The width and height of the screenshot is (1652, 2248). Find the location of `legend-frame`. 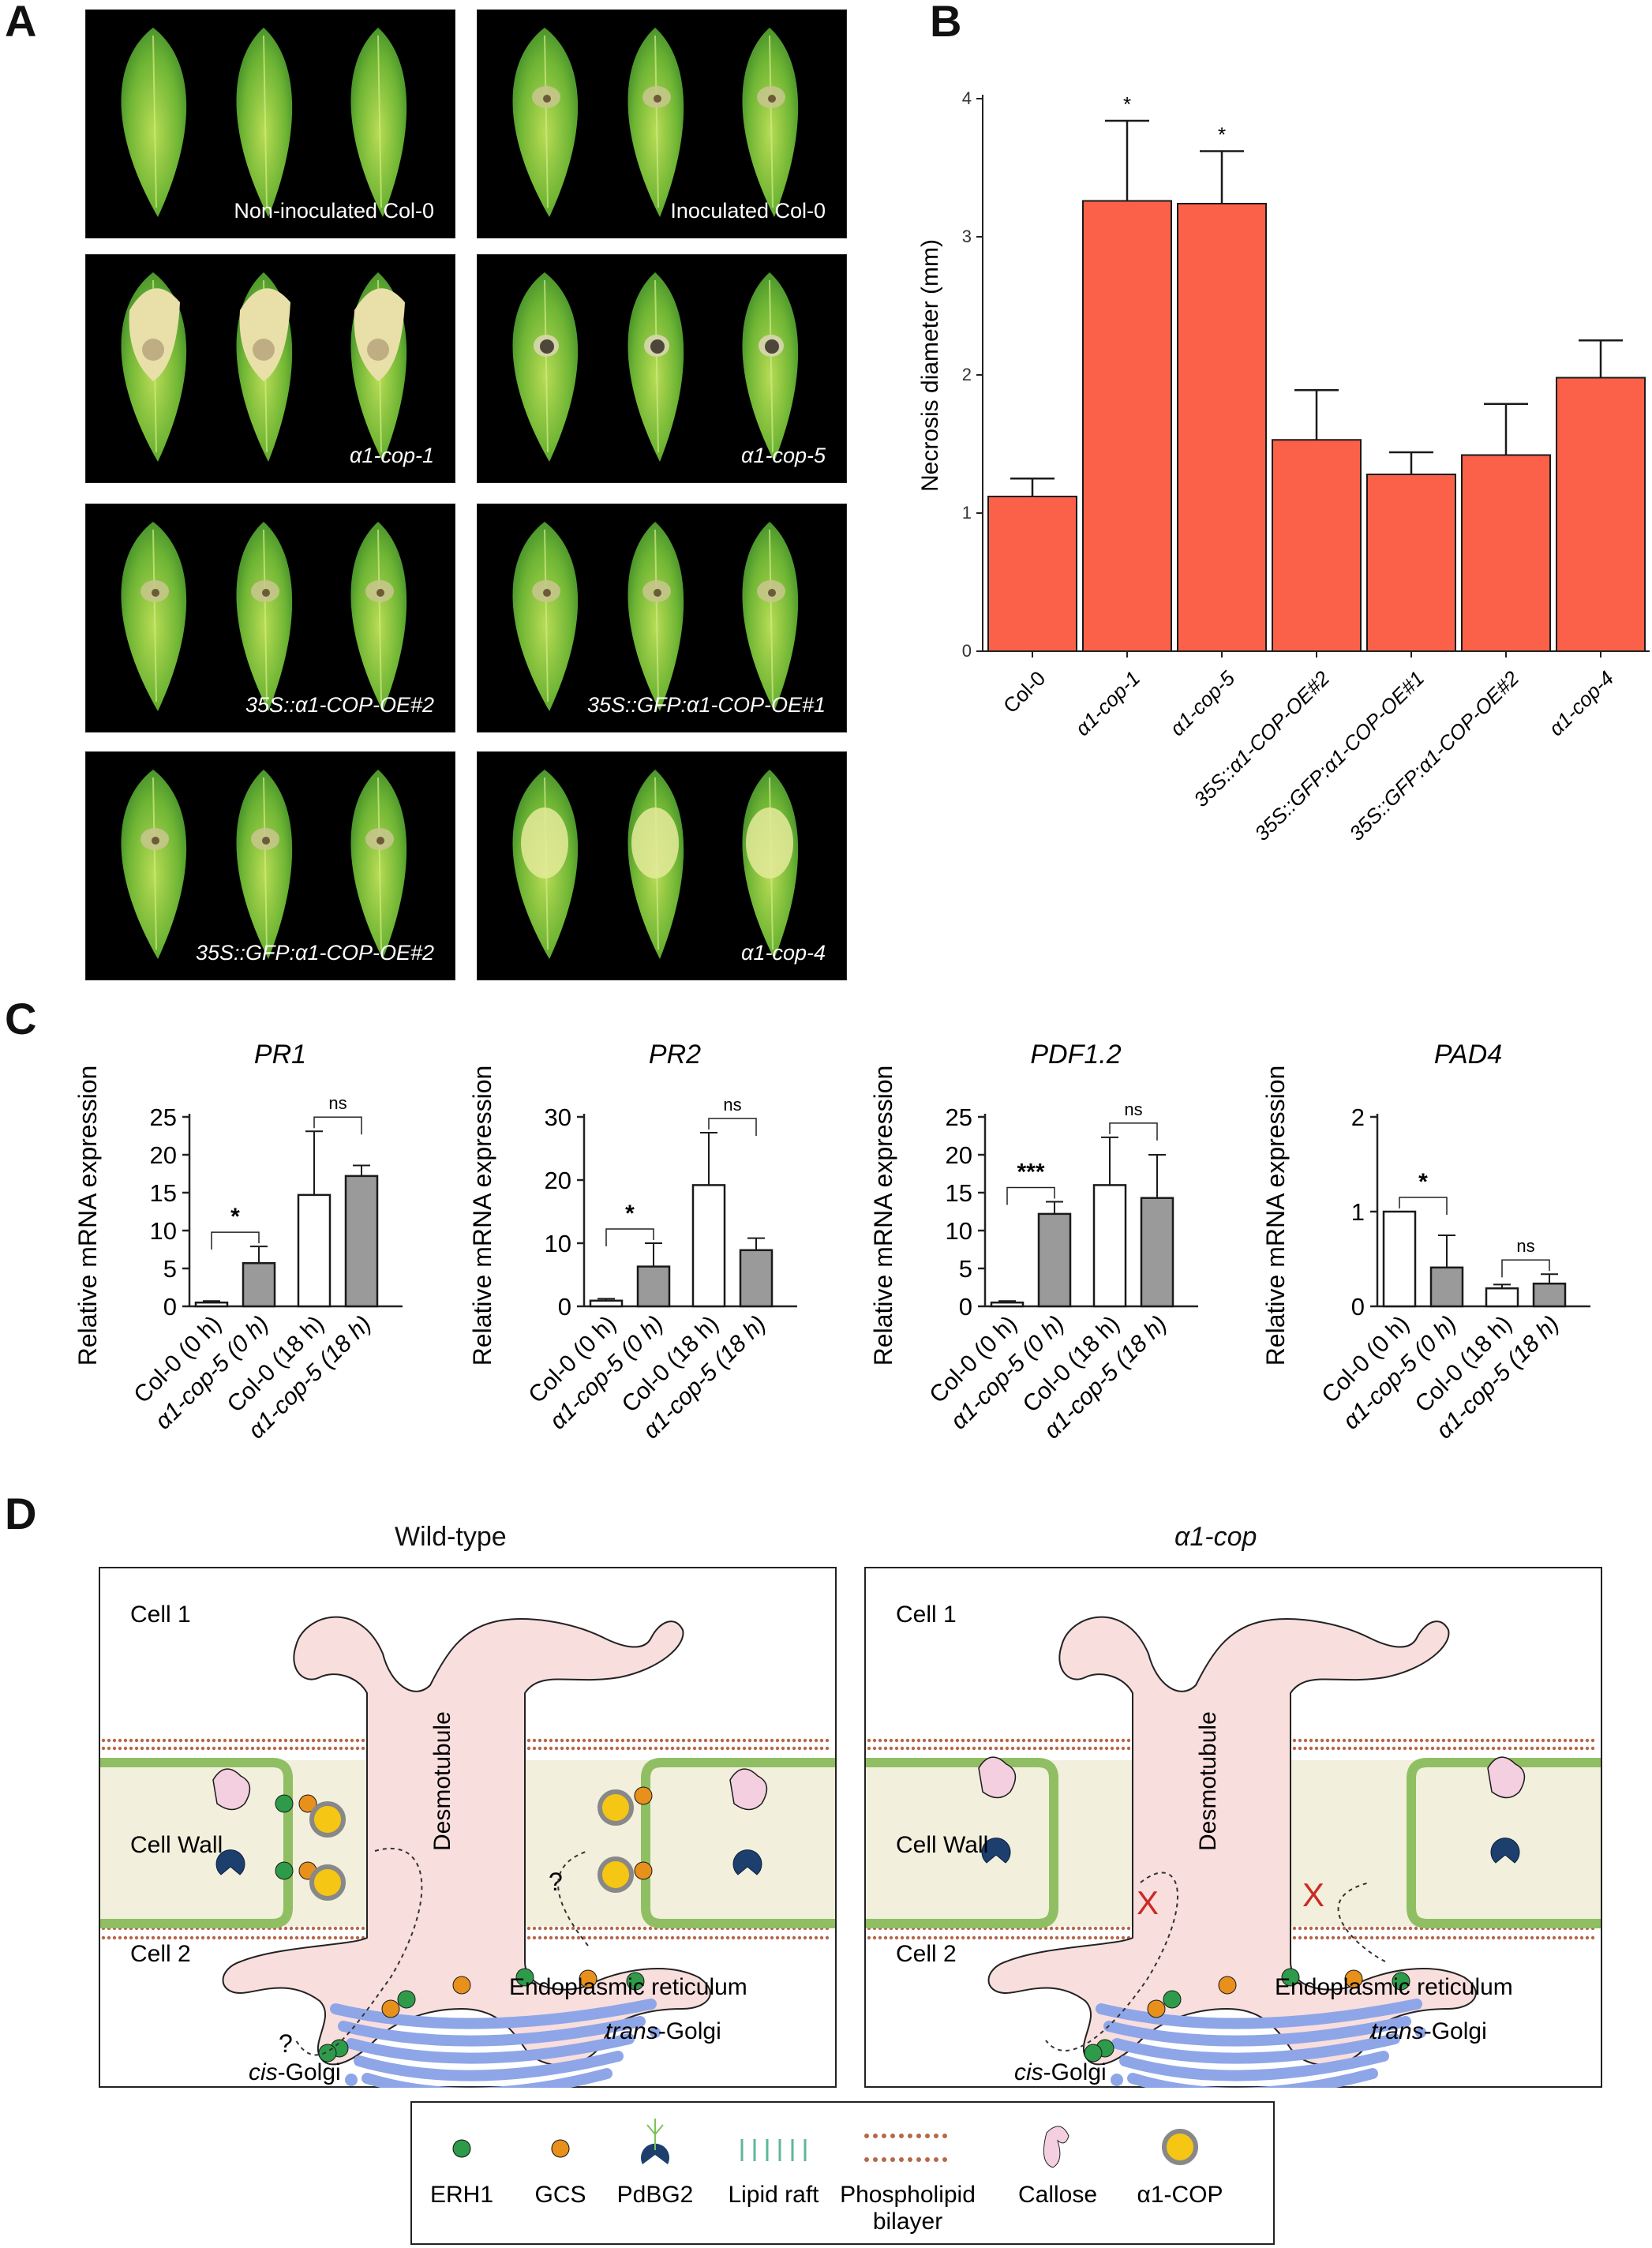

legend-frame is located at coordinates (842, 2173).